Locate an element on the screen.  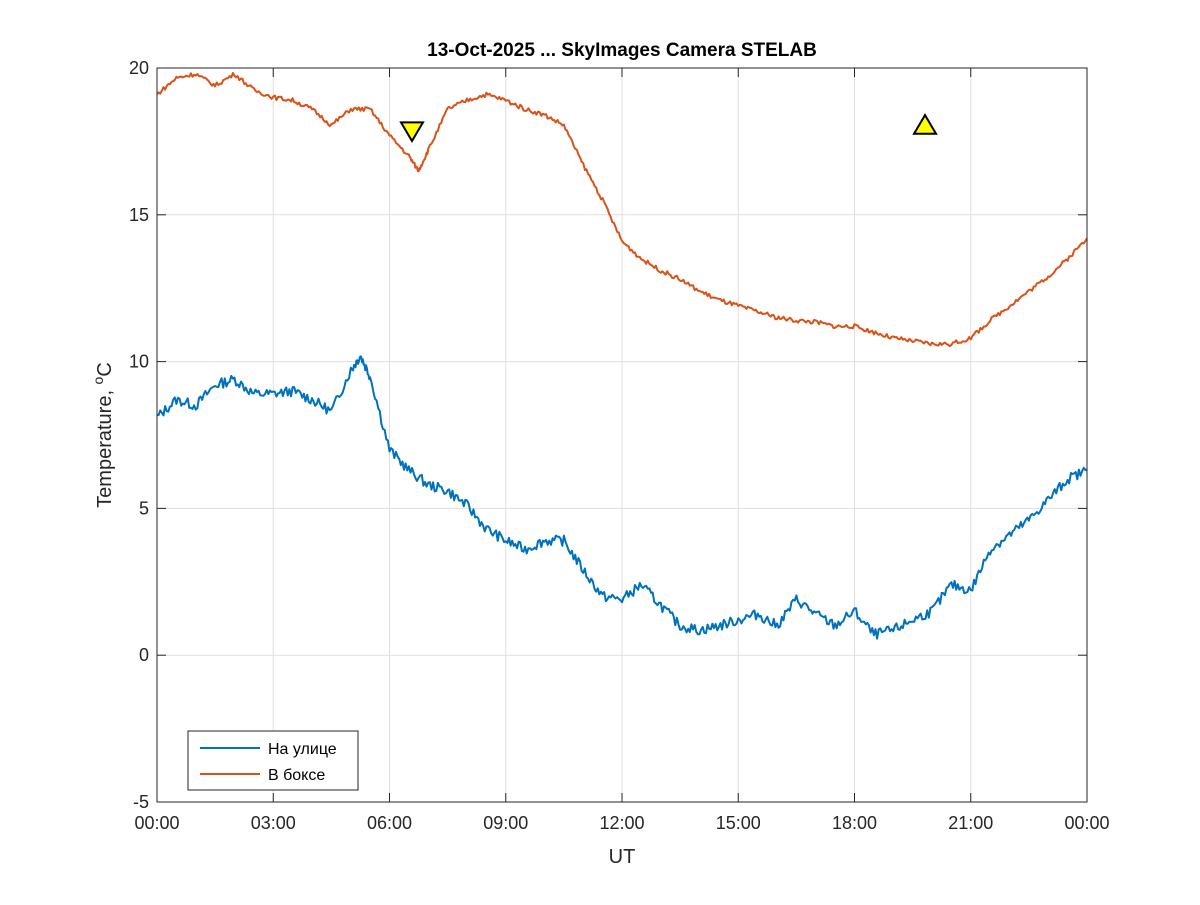
legend: На улице В боксе is located at coordinates (273, 760).